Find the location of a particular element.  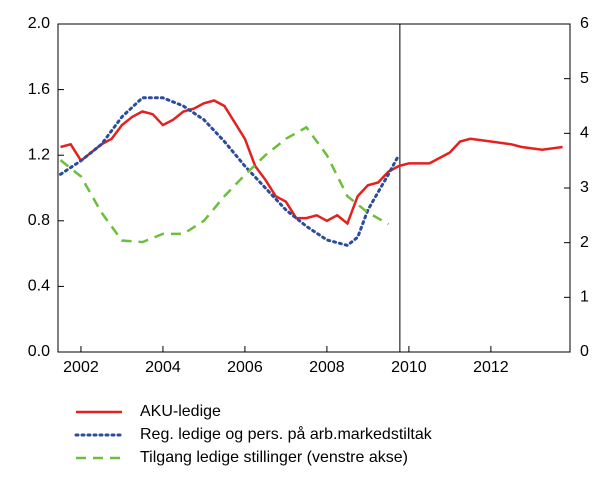

legend-label: AKU-ledige is located at coordinates (180, 411).